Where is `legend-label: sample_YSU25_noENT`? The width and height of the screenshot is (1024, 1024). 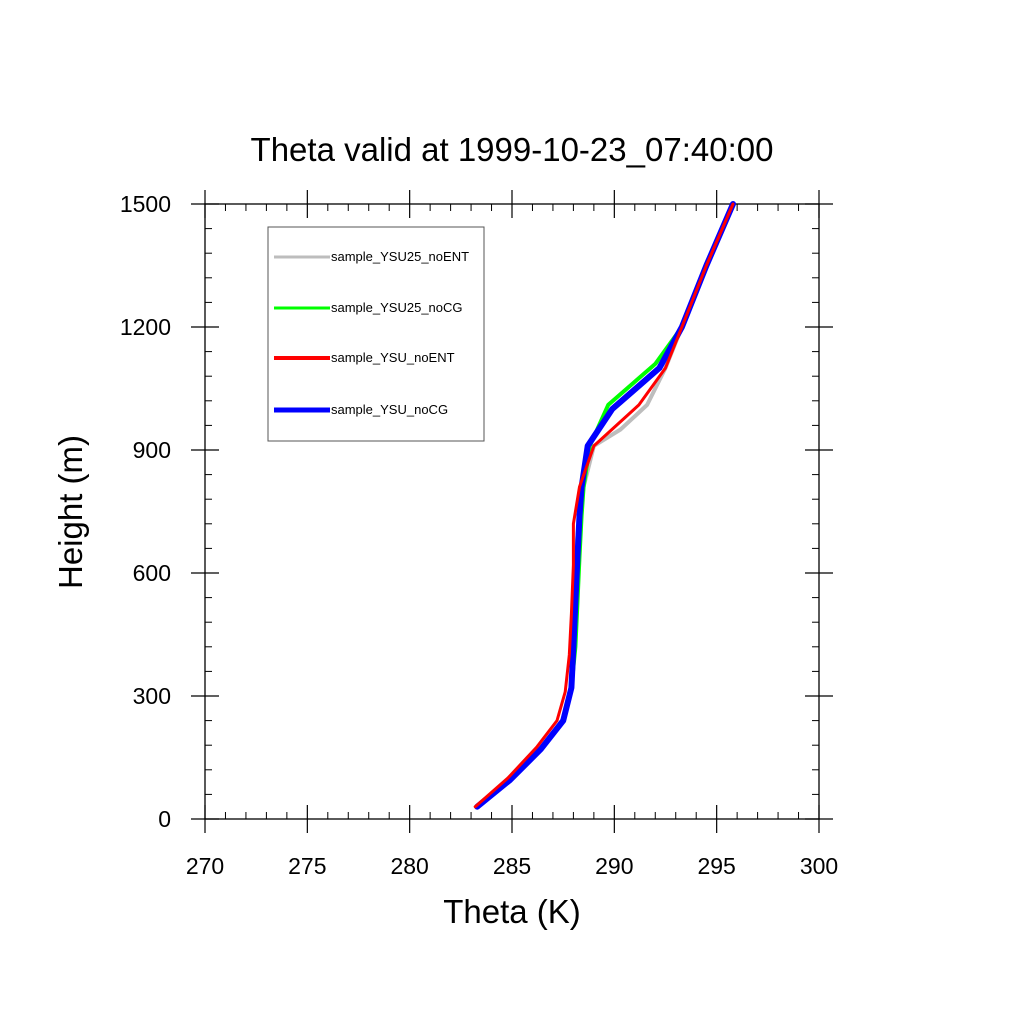 legend-label: sample_YSU25_noENT is located at coordinates (400, 256).